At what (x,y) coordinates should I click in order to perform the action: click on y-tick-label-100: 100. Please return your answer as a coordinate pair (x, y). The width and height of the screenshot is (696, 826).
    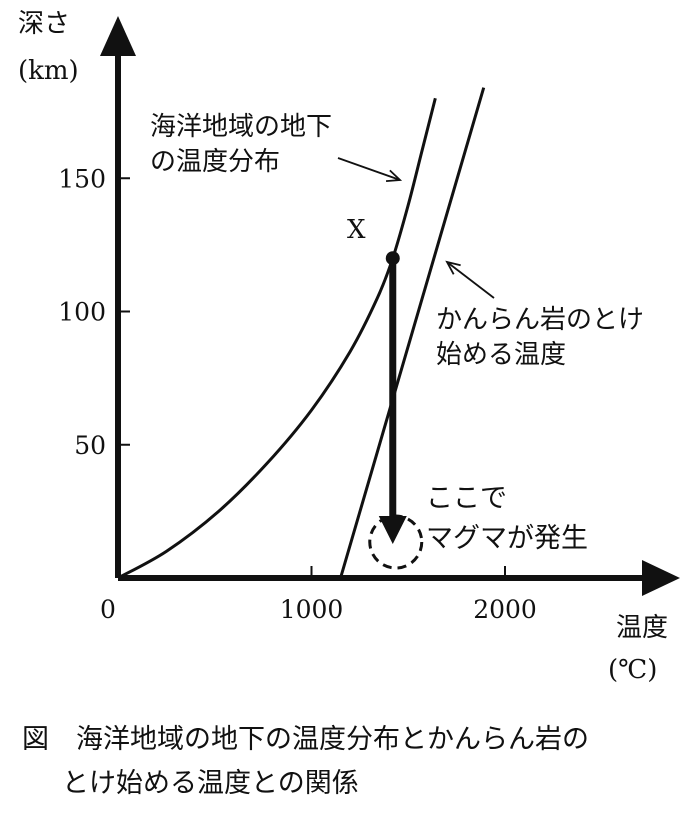
    Looking at the image, I should click on (82, 312).